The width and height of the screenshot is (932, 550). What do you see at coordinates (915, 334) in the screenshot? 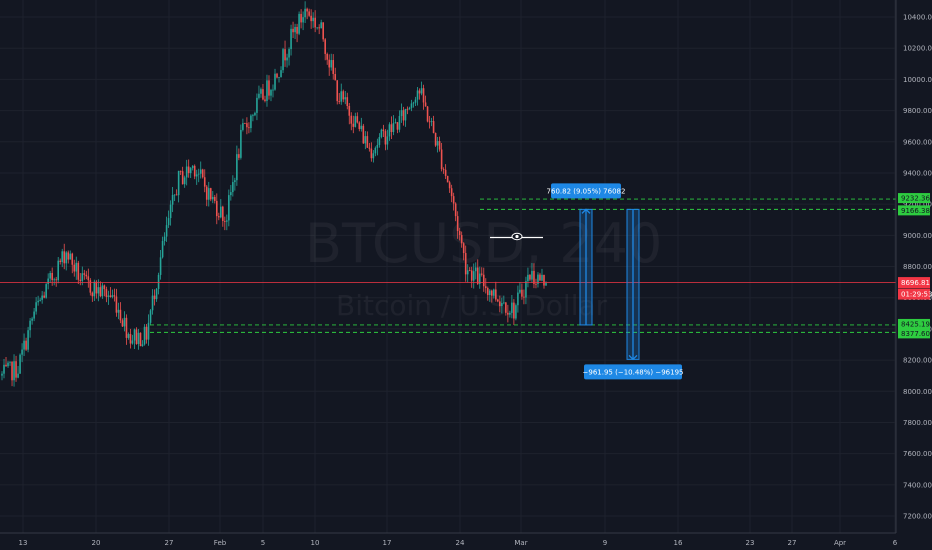
I see `level-price-label: 8377.60` at bounding box center [915, 334].